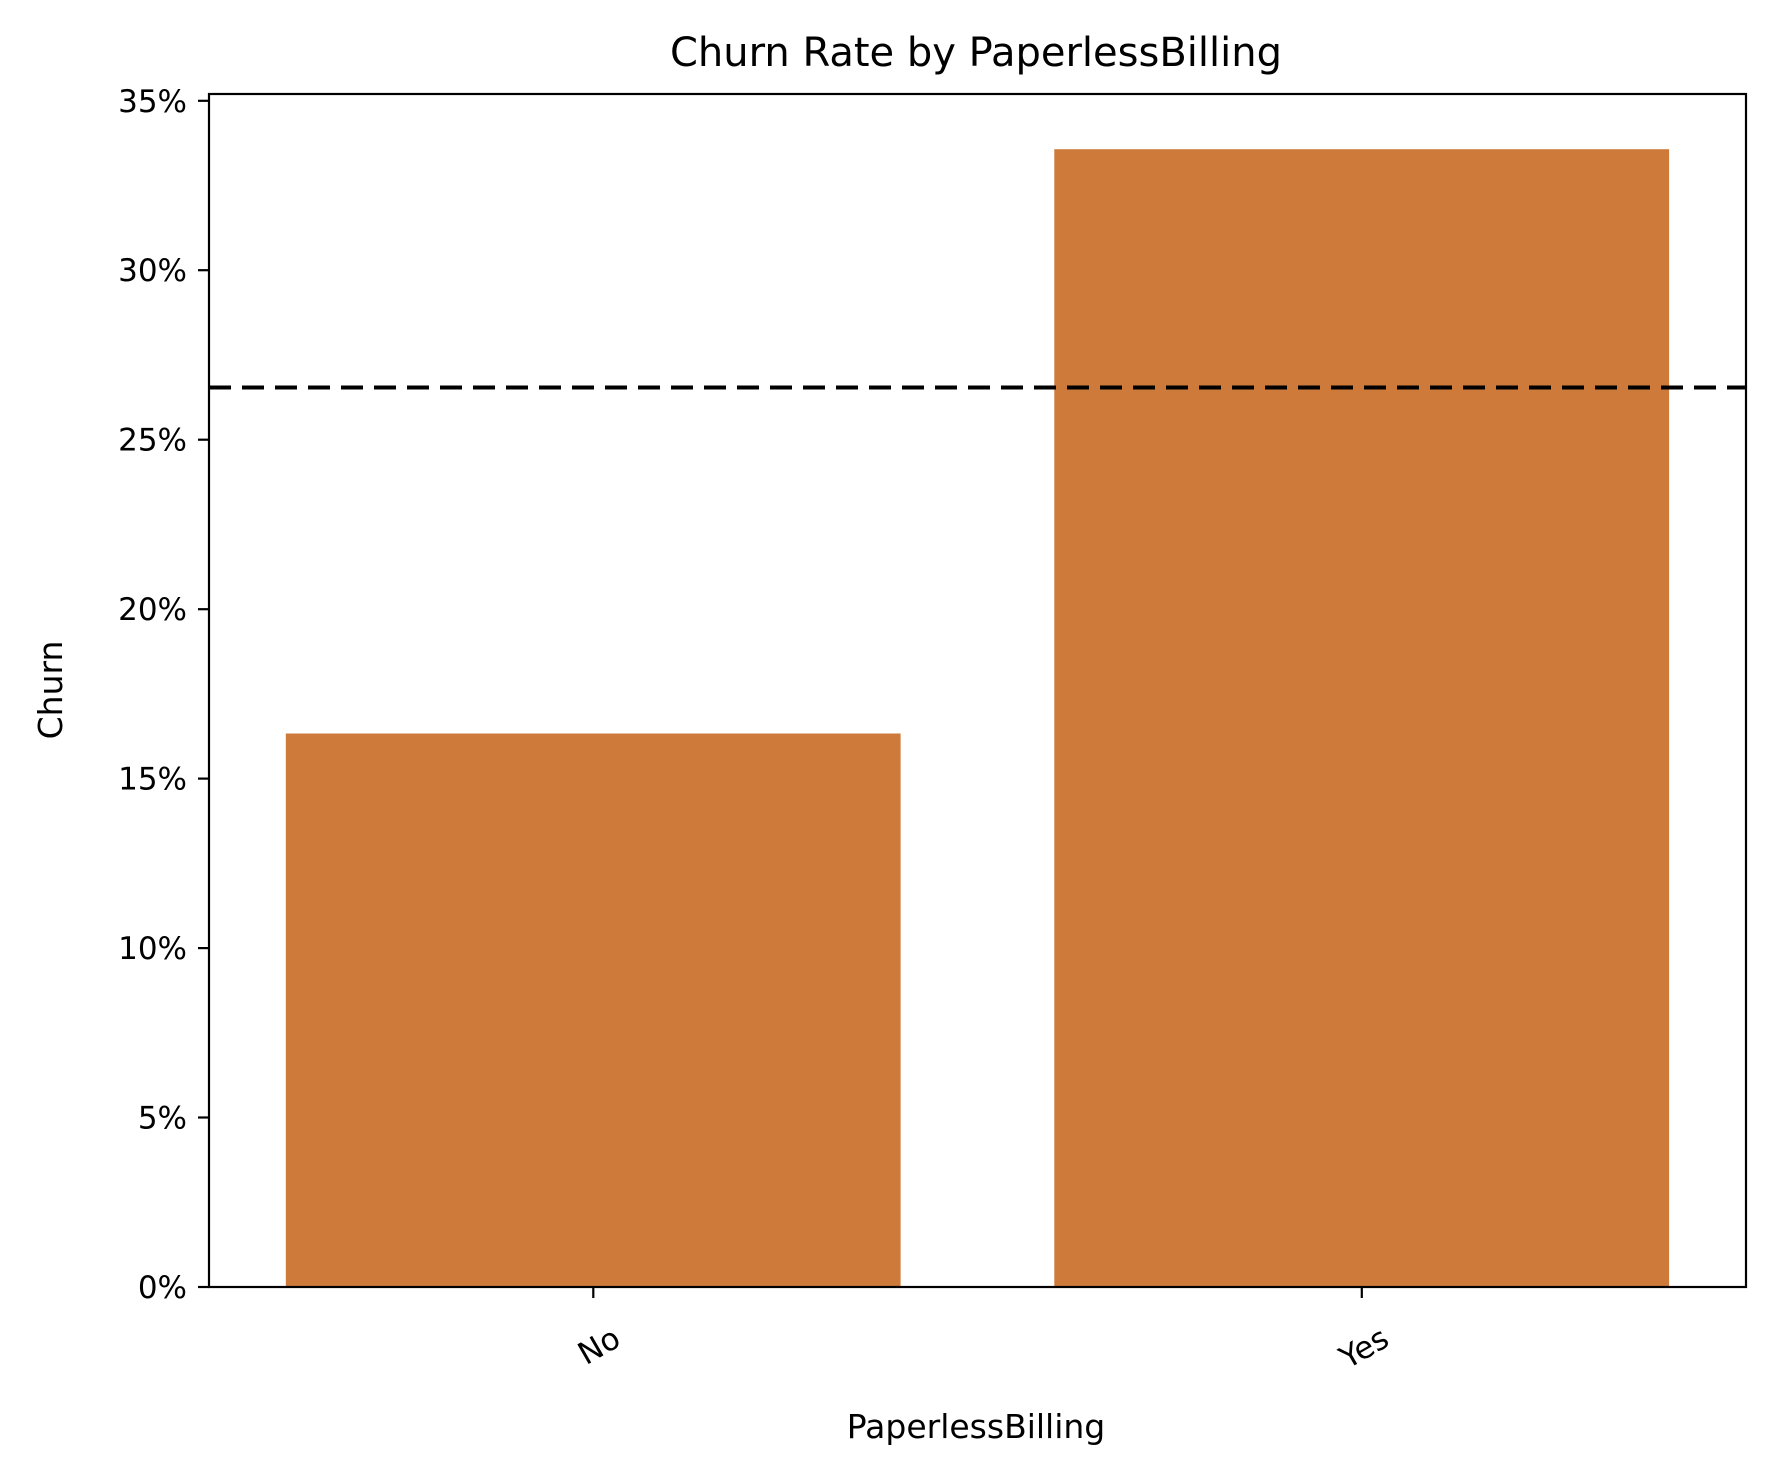 The width and height of the screenshot is (1767, 1468). What do you see at coordinates (152, 441) in the screenshot?
I see `y-tick-label: 25%` at bounding box center [152, 441].